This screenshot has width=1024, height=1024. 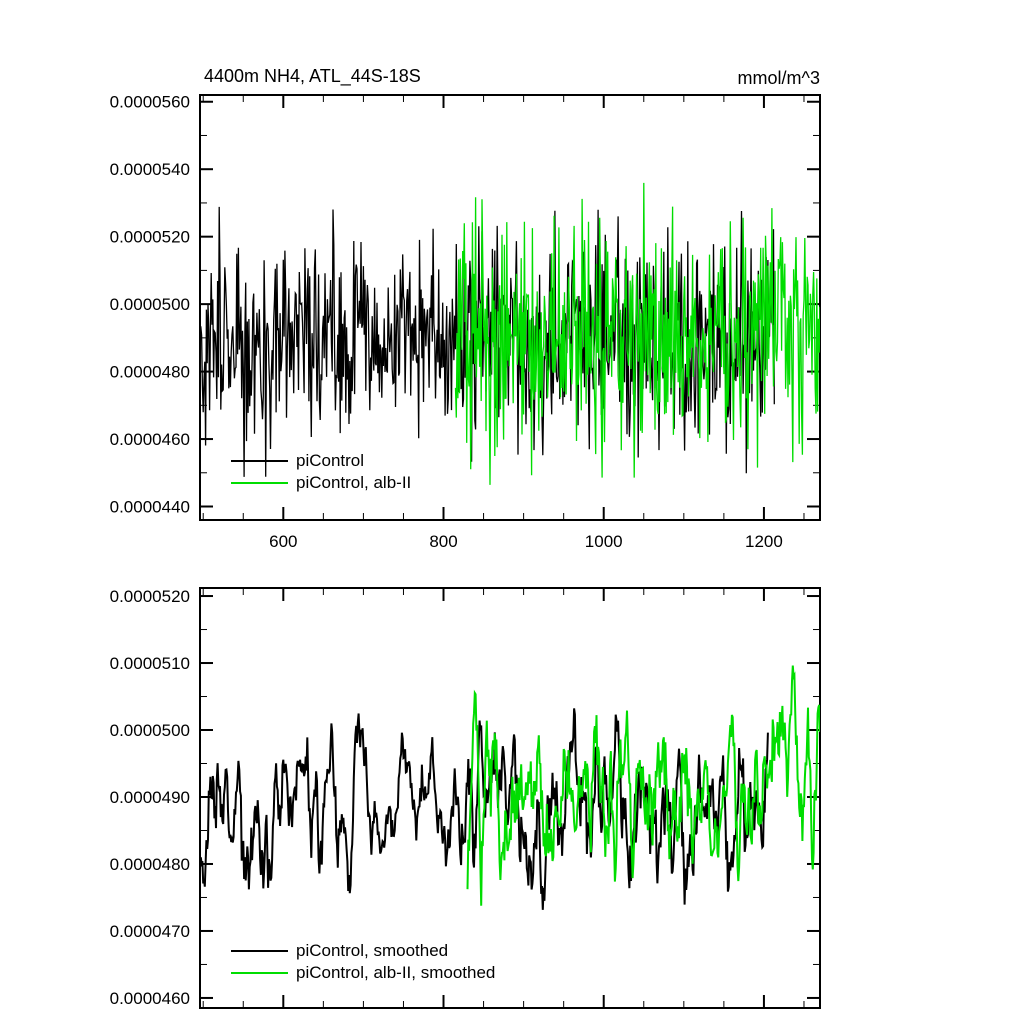 What do you see at coordinates (330, 460) in the screenshot?
I see `legend-label: piControl` at bounding box center [330, 460].